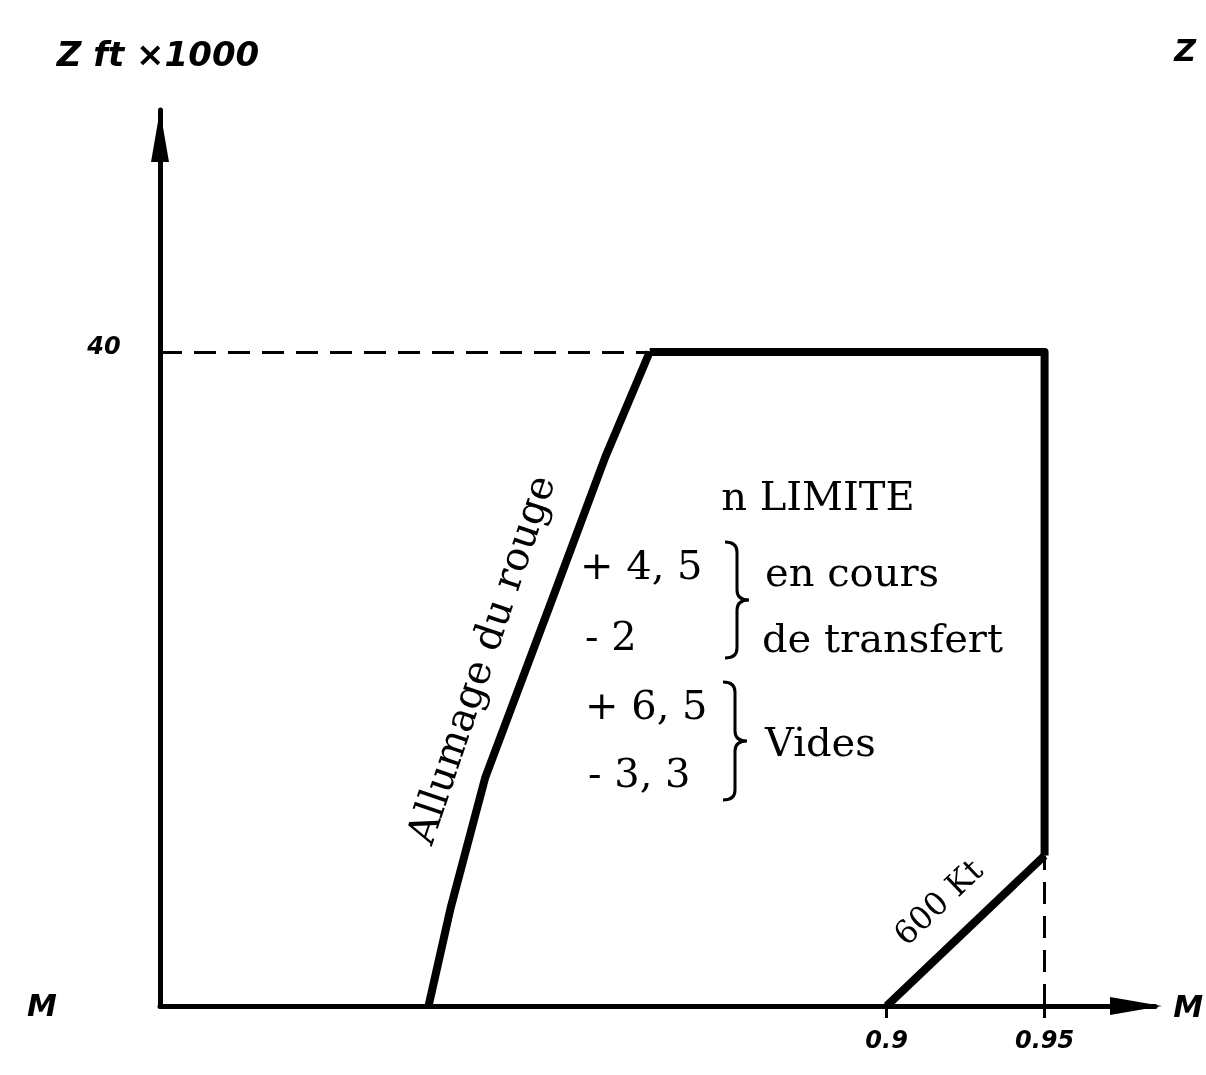 The width and height of the screenshot is (1206, 1075). What do you see at coordinates (1185, 50) in the screenshot?
I see `text: Z` at bounding box center [1185, 50].